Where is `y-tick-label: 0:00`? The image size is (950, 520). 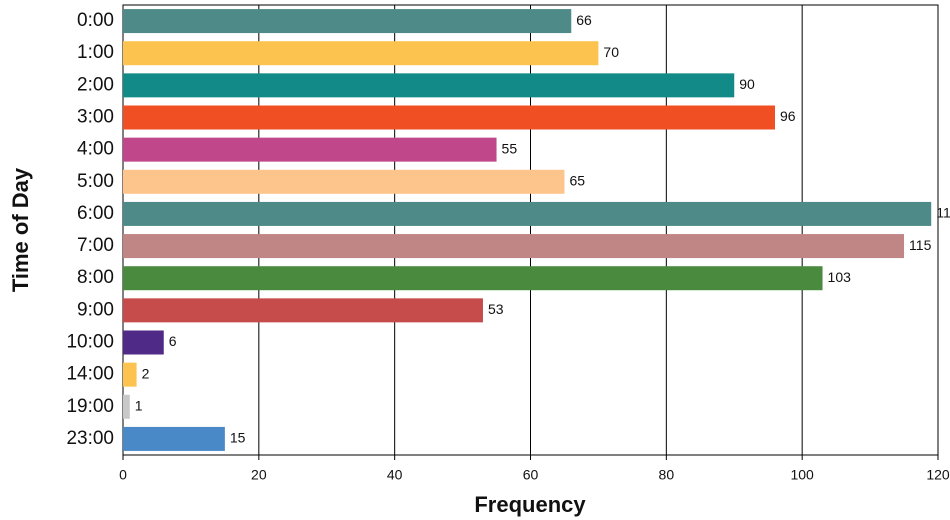 y-tick-label: 0:00 is located at coordinates (95, 20).